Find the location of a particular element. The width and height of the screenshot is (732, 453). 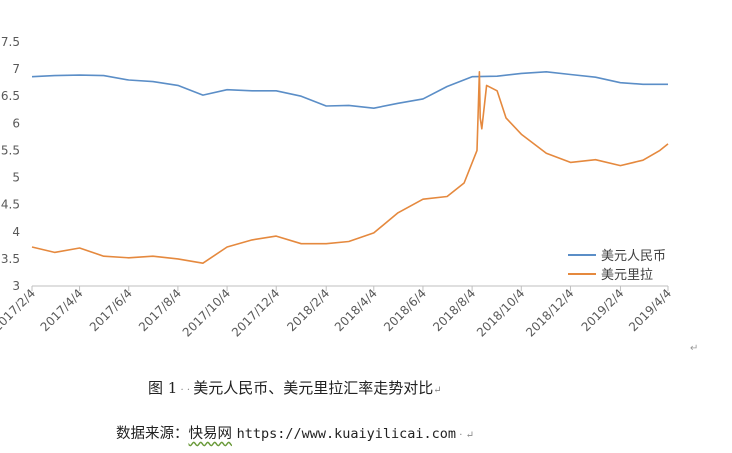

series-line-usd-cny is located at coordinates (349, 90).